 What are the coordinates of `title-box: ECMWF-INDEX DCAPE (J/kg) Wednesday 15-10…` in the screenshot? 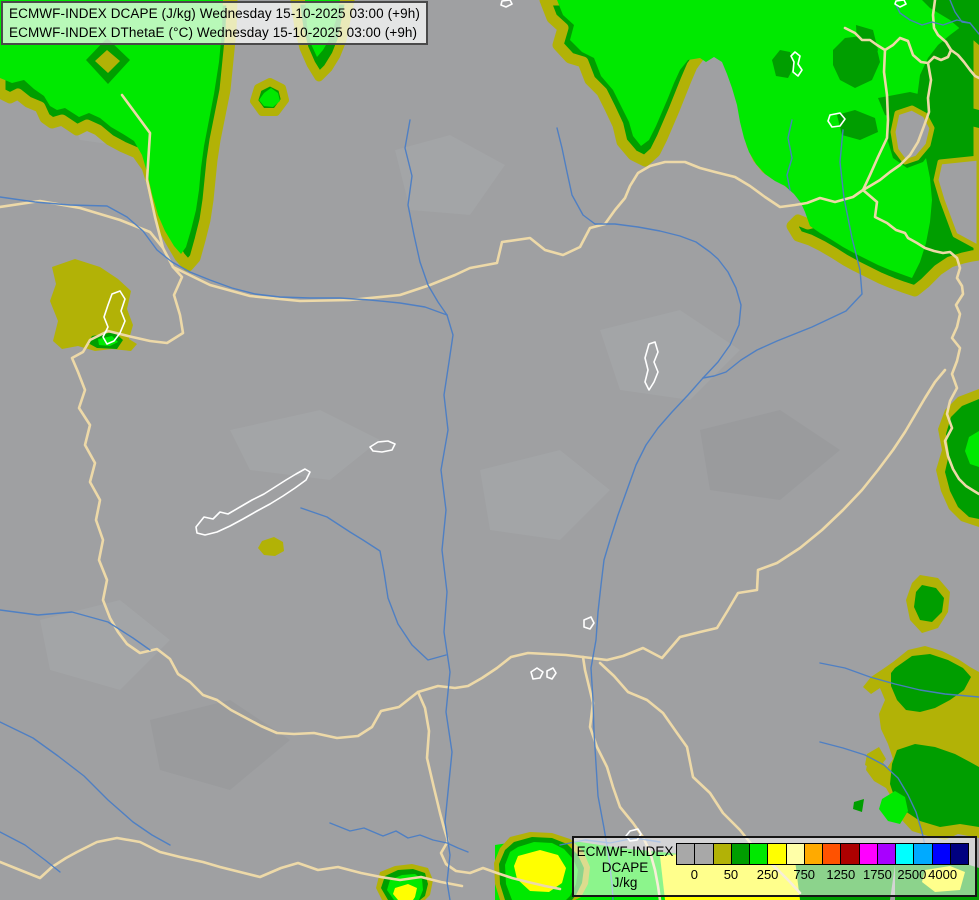 It's located at (214, 23).